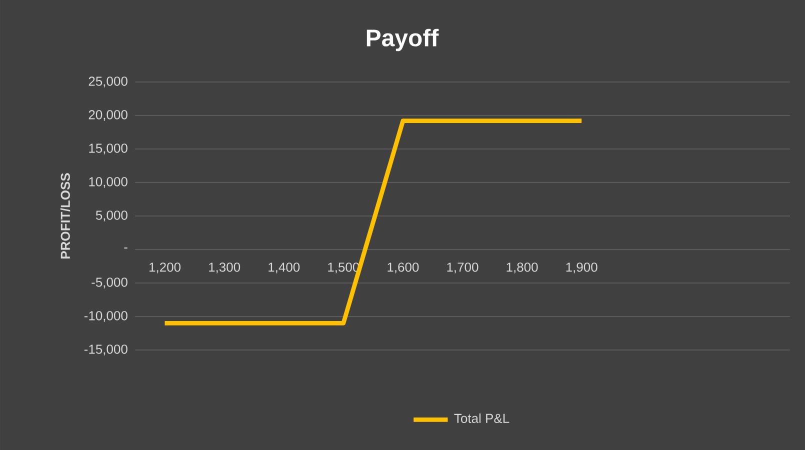  I want to click on y-axis-title: PROFIT/LOSS, so click(65, 215).